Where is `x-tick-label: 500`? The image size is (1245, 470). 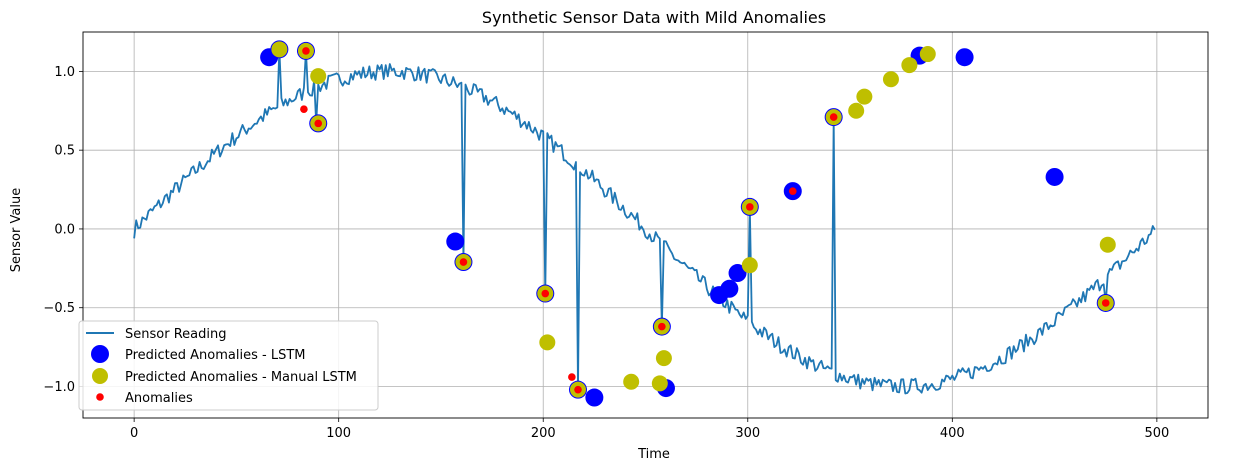 x-tick-label: 500 is located at coordinates (1156, 433).